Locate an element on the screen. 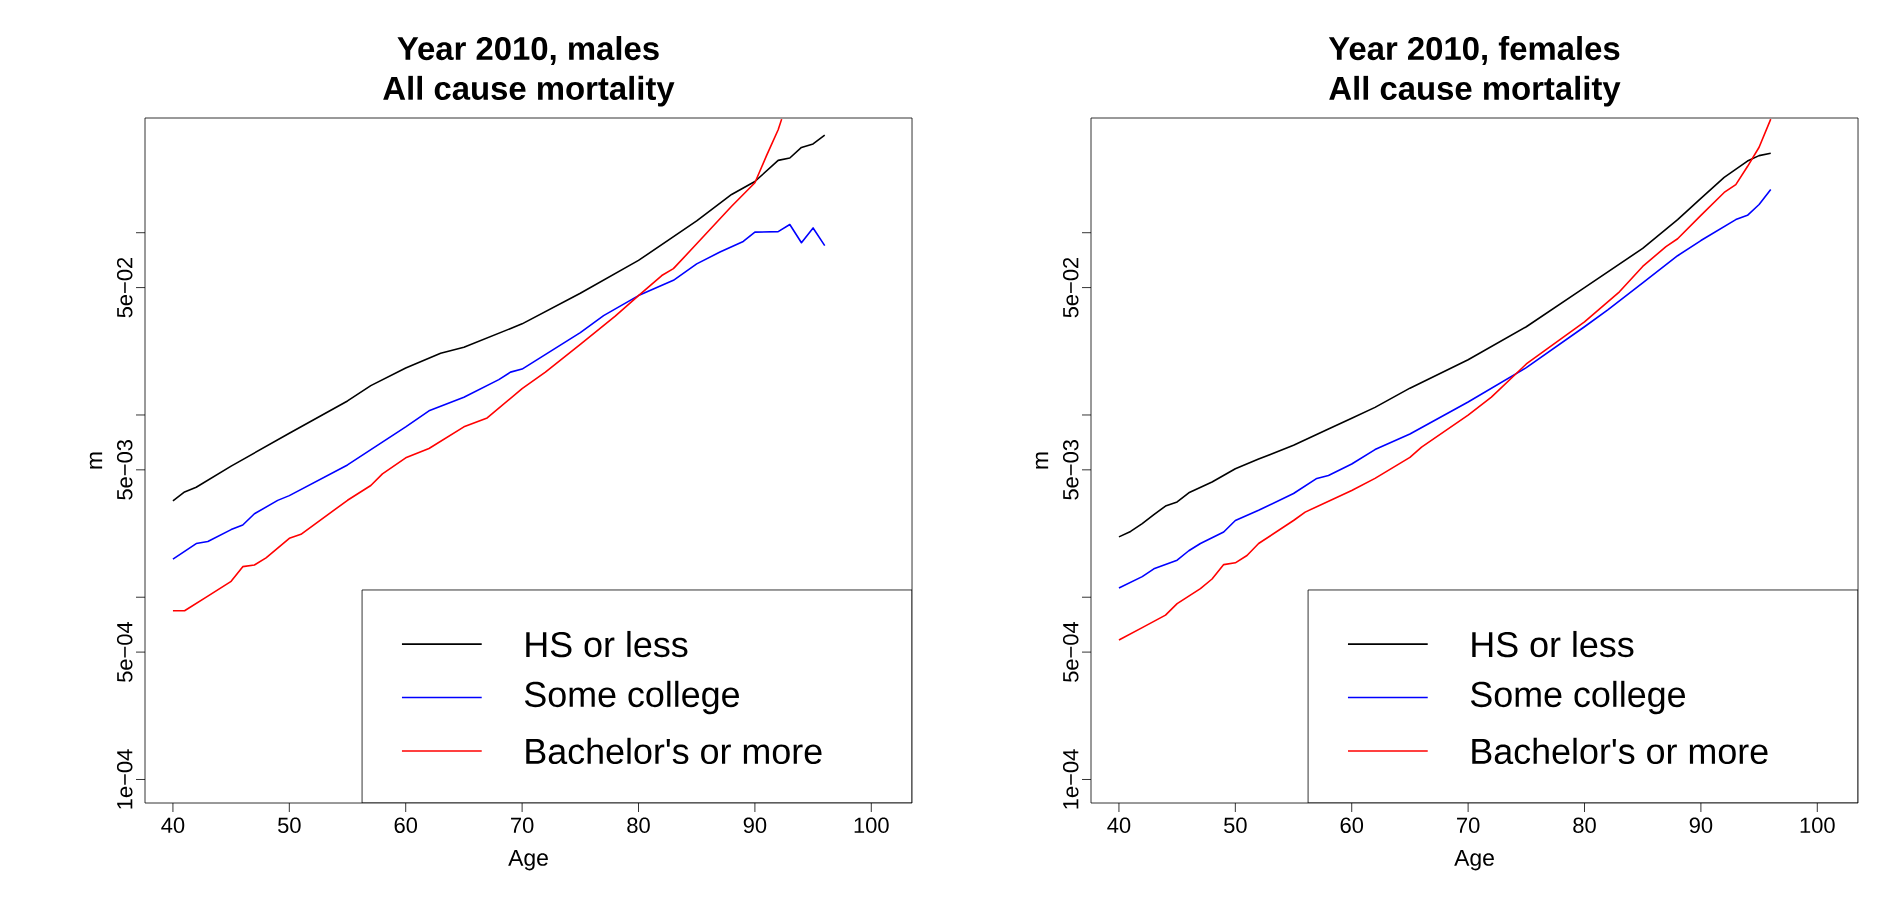 Image resolution: width=1883 pixels, height=908 pixels. chart-title: Year 2010, males is located at coordinates (528, 50).